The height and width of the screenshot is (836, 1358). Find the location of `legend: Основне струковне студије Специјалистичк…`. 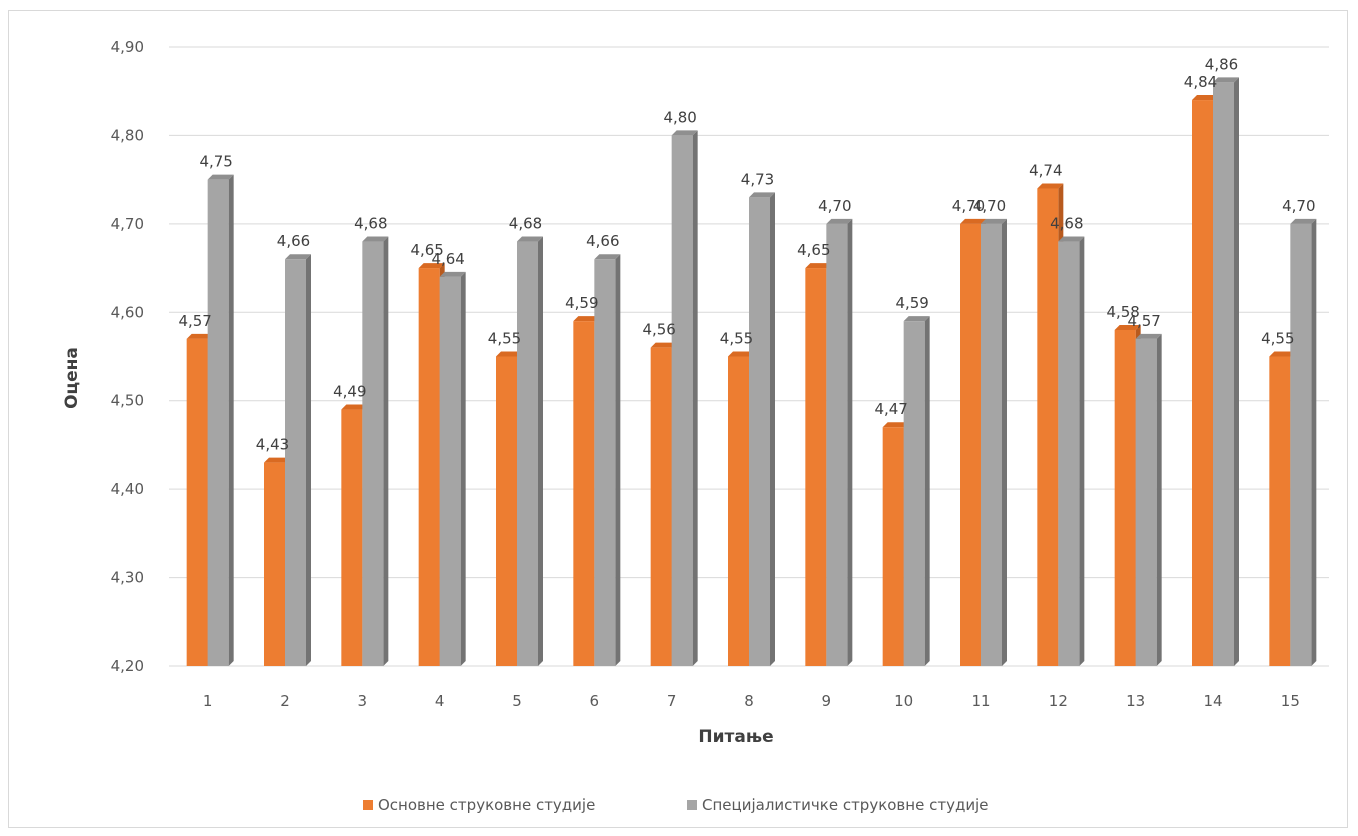

legend: Основне струковне студије Специјалистичк… is located at coordinates (675, 805).